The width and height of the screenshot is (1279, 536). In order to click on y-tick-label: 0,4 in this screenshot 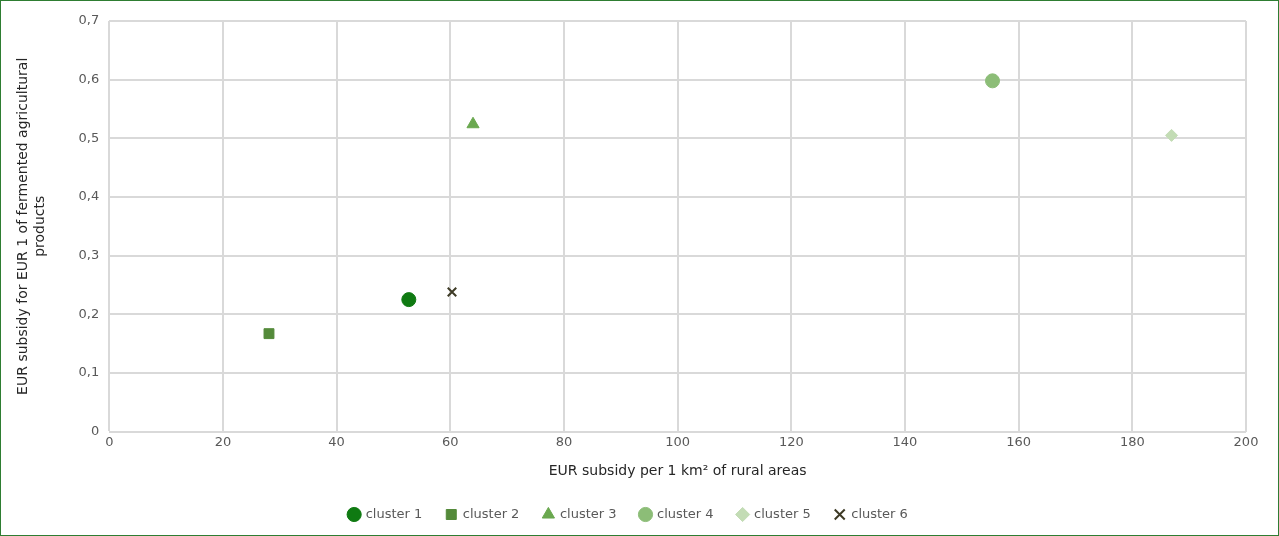, I will do `click(89, 196)`.